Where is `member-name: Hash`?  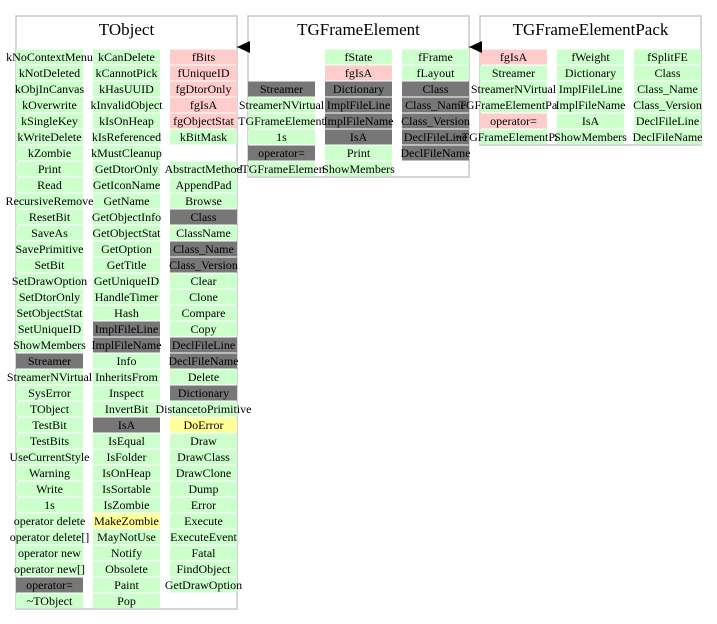 member-name: Hash is located at coordinates (126, 313).